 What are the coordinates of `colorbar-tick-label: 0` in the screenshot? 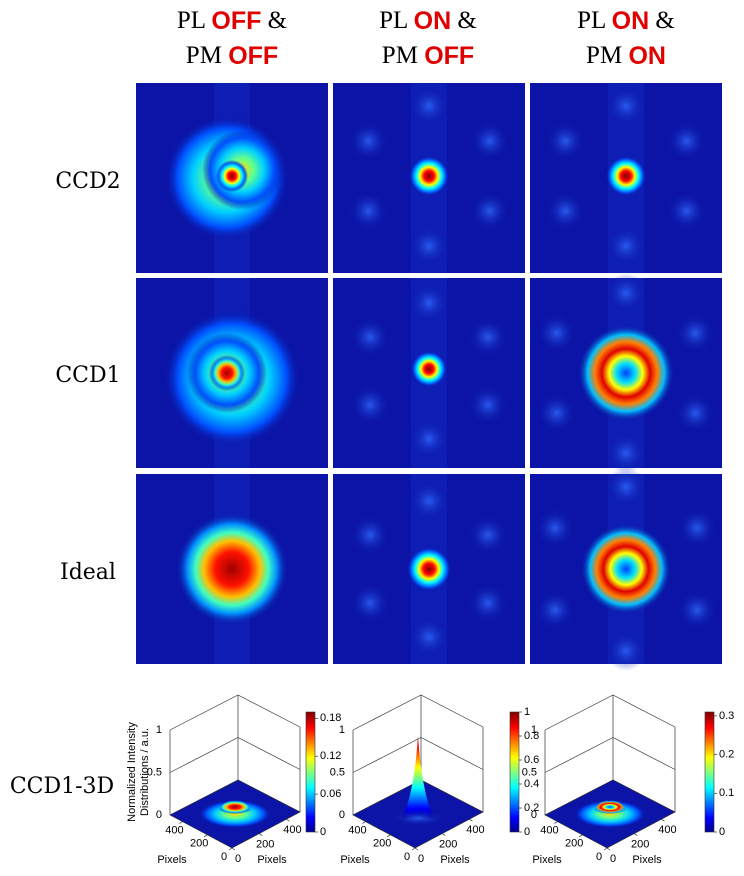 It's located at (527, 832).